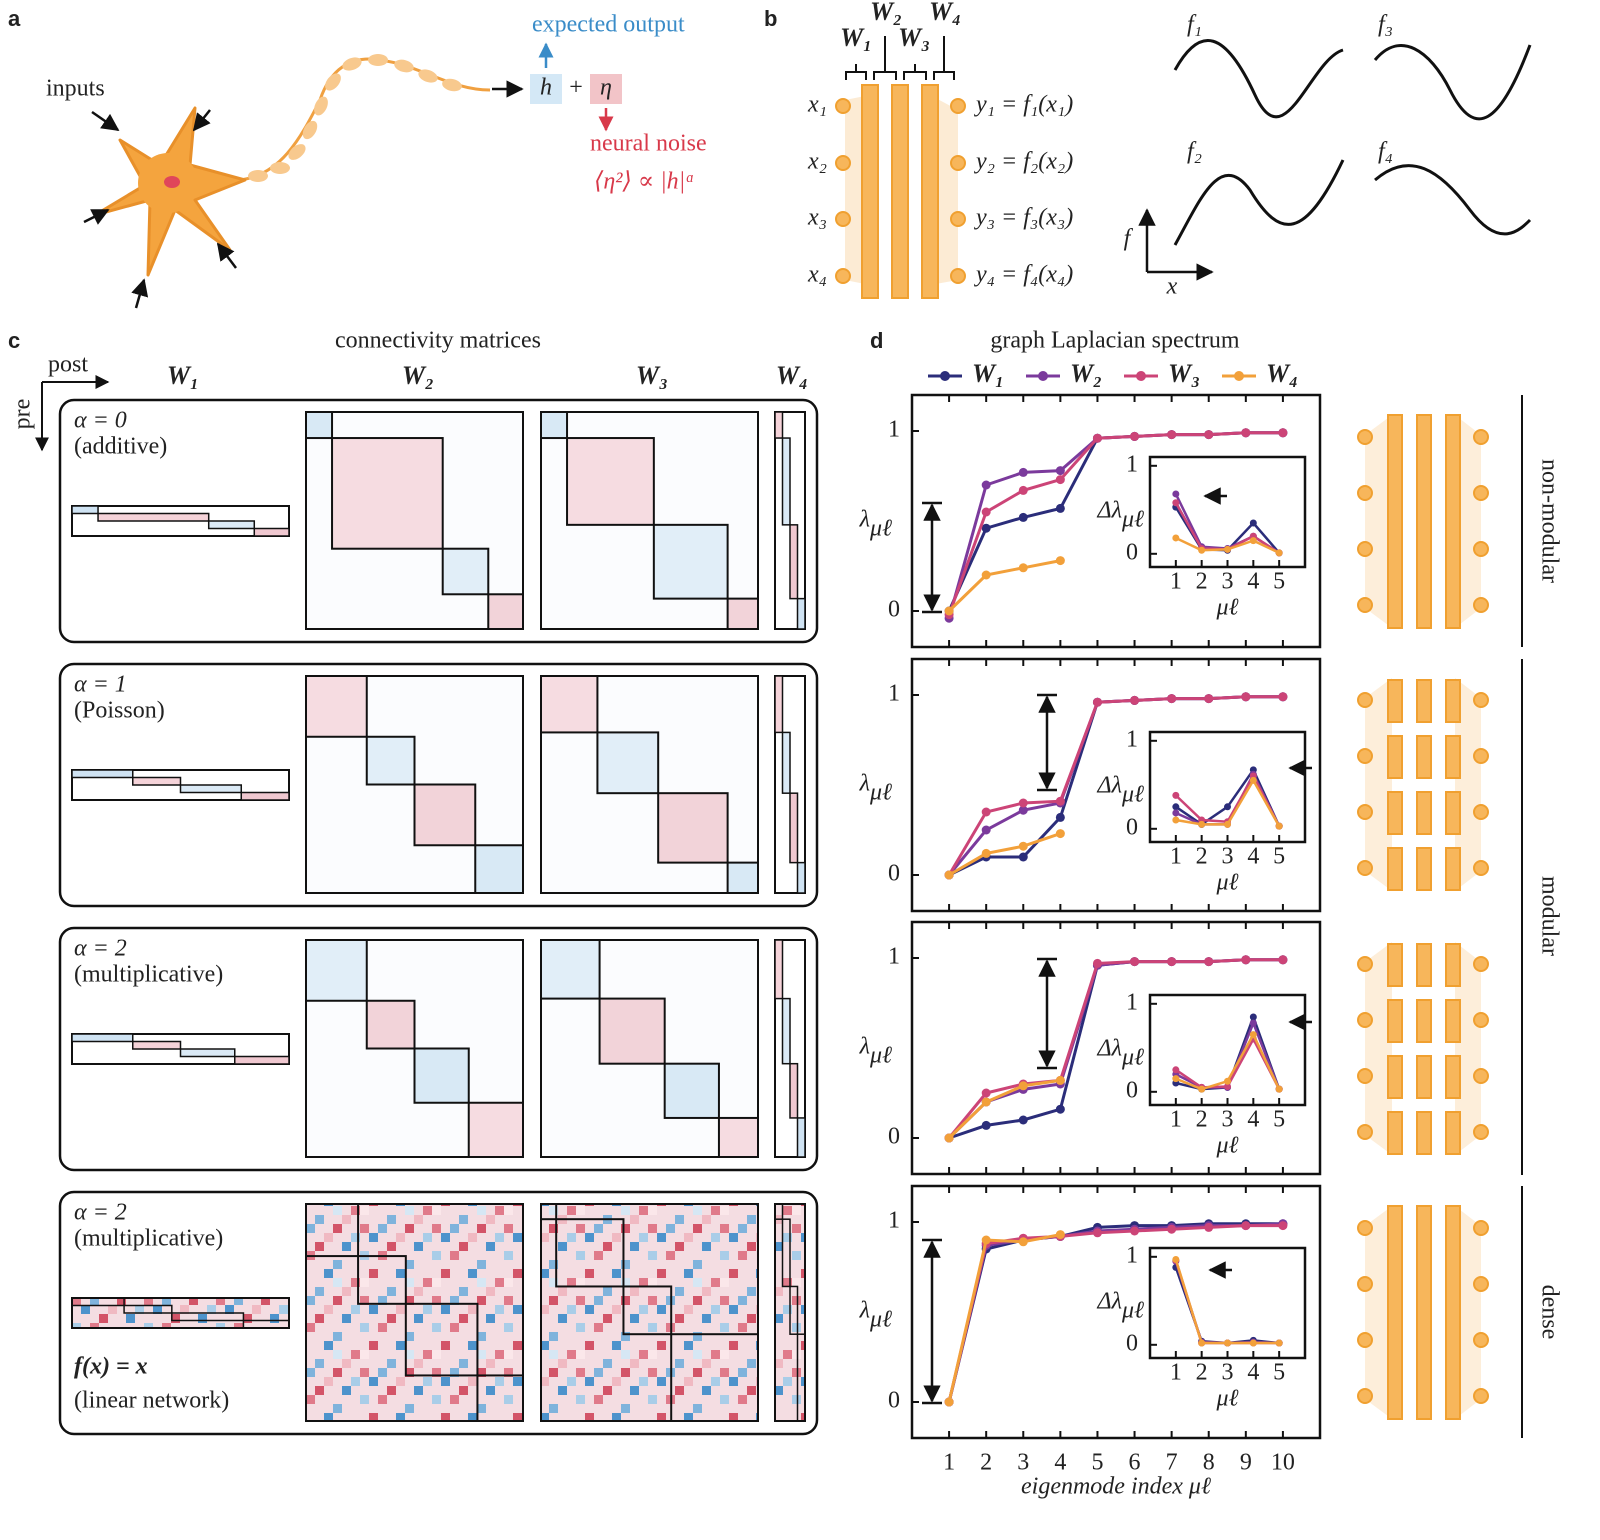 The image size is (1600, 1540). I want to click on x-tick-label: 5, so click(1279, 582).